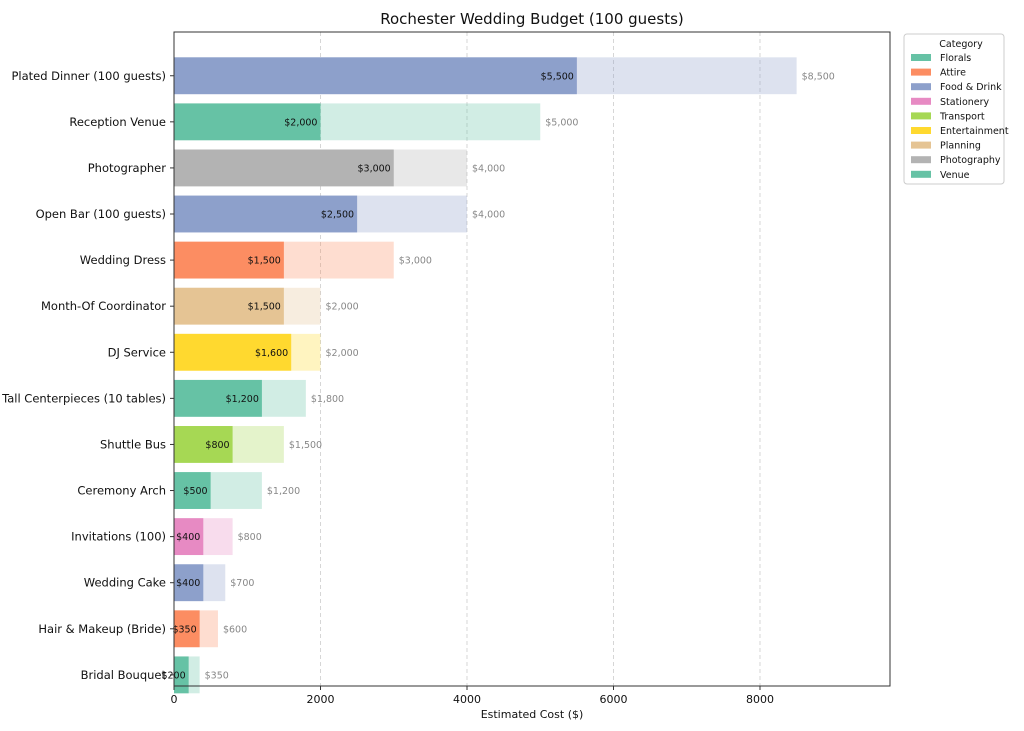 The width and height of the screenshot is (1024, 731). Describe the element at coordinates (83, 398) in the screenshot. I see `y-tick-label: Tall Centerpieces (10 tables)` at that location.